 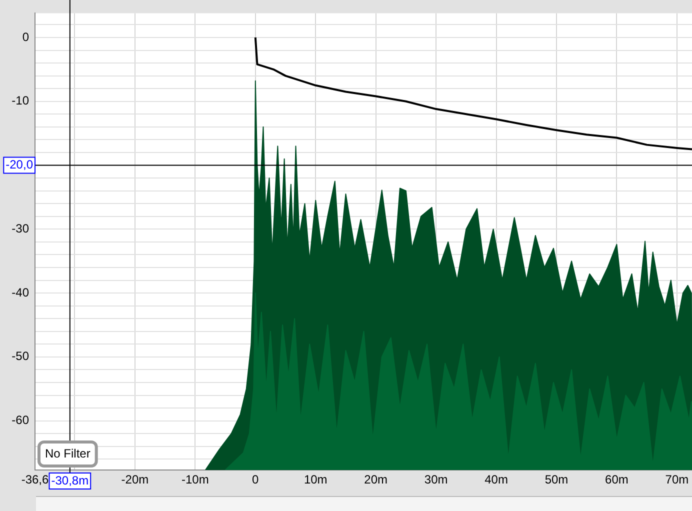 What do you see at coordinates (35, 479) in the screenshot?
I see `x-tick-label: -36,6` at bounding box center [35, 479].